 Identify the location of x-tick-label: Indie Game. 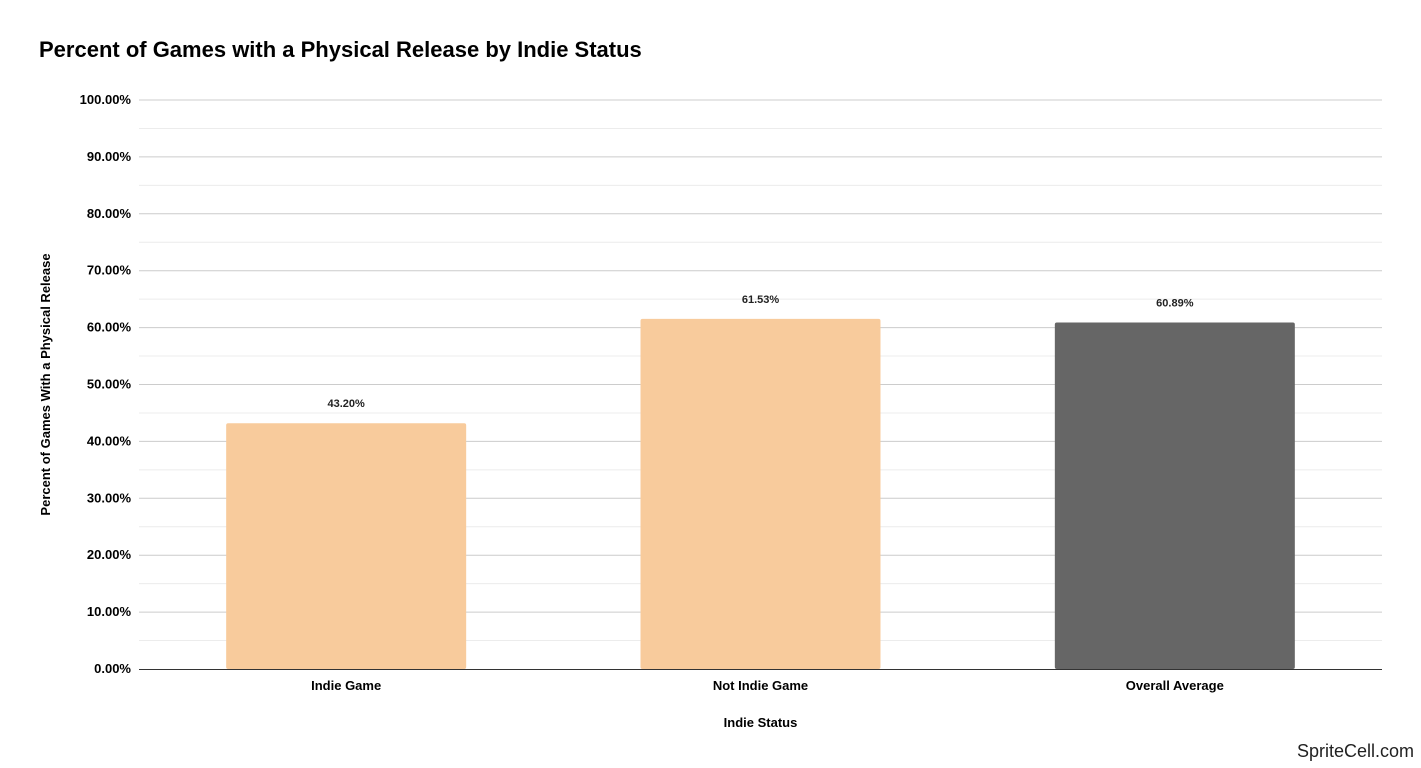
(346, 685).